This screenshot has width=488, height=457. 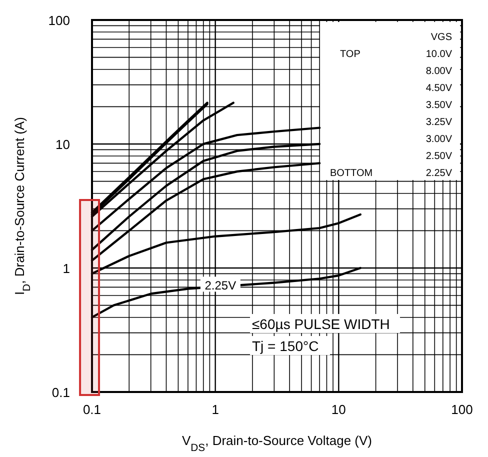 I want to click on annotation: BOTTOM, so click(x=351, y=173).